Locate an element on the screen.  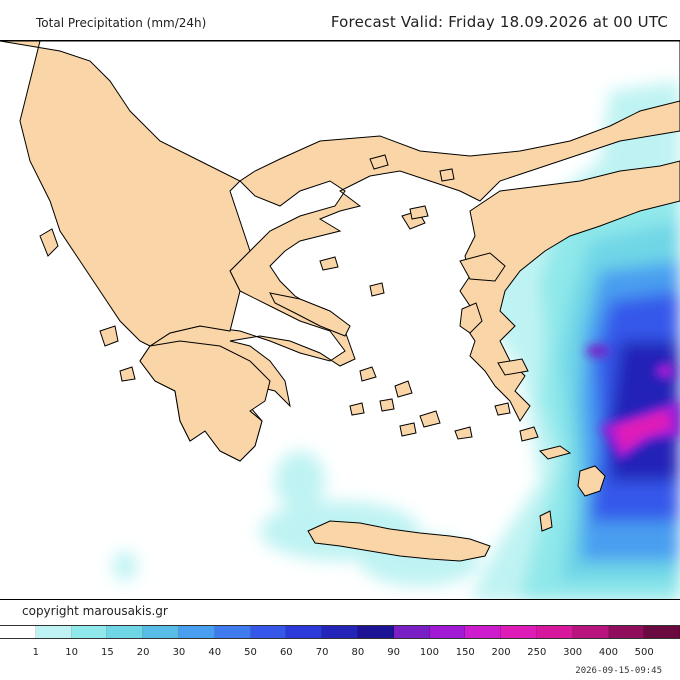
legend-label: 10 is located at coordinates (71, 652).